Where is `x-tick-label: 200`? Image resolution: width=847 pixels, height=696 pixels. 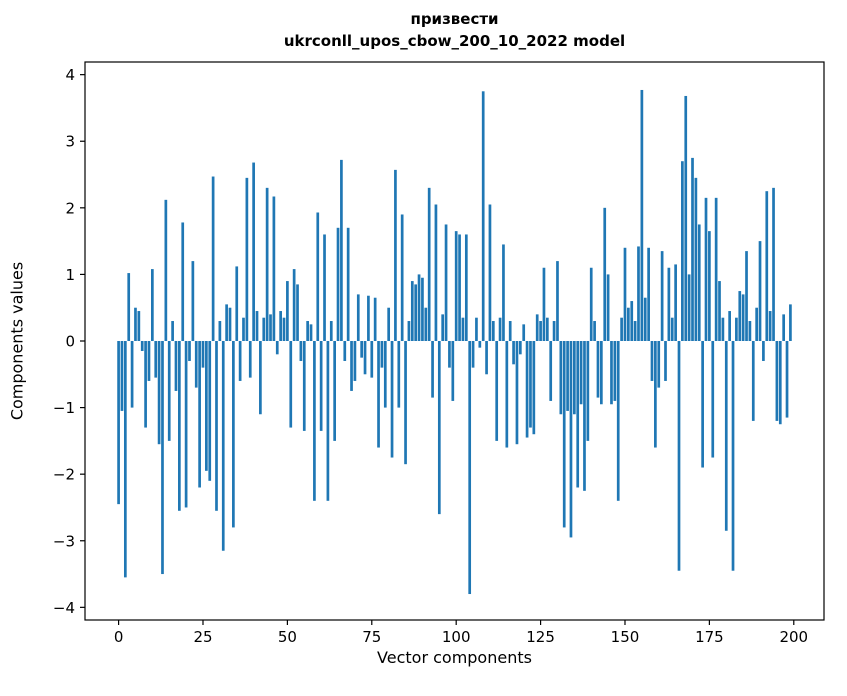
x-tick-label: 200 is located at coordinates (793, 637).